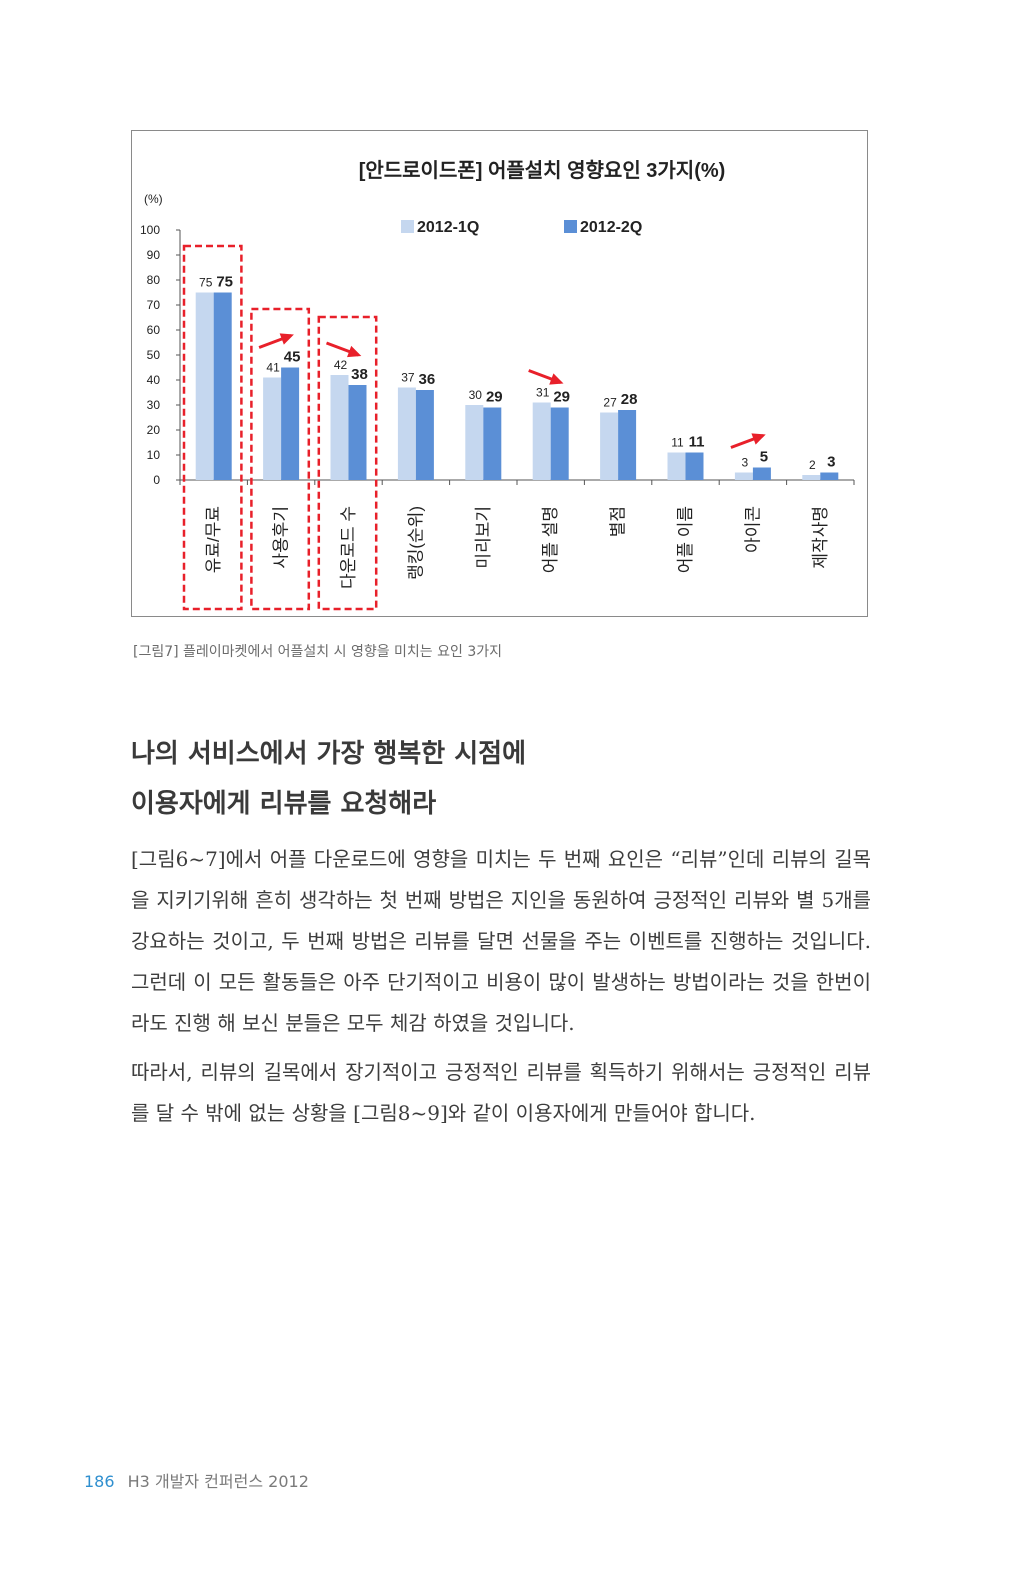  I want to click on data-label-2-2: 45, so click(292, 357).